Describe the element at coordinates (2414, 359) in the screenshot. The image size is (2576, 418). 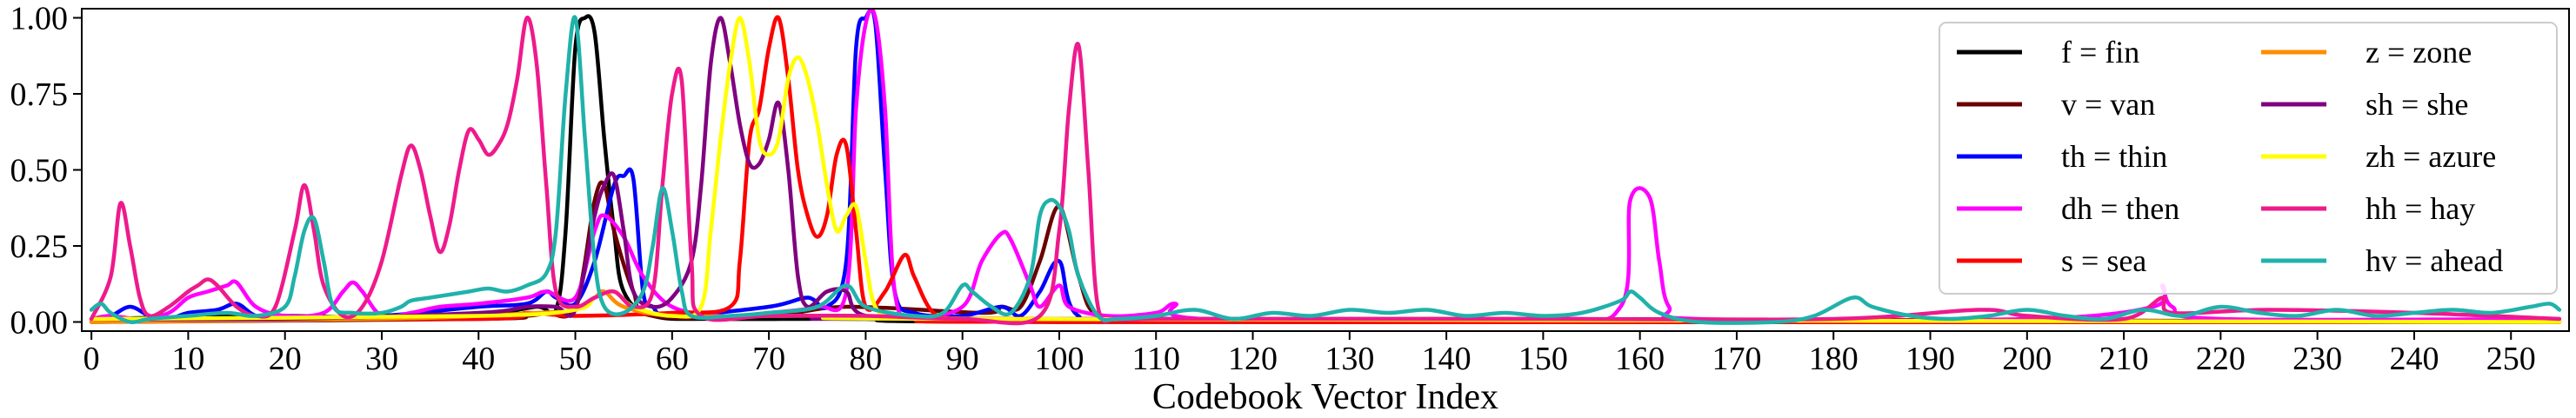
I see `x-tick-label: 240` at that location.